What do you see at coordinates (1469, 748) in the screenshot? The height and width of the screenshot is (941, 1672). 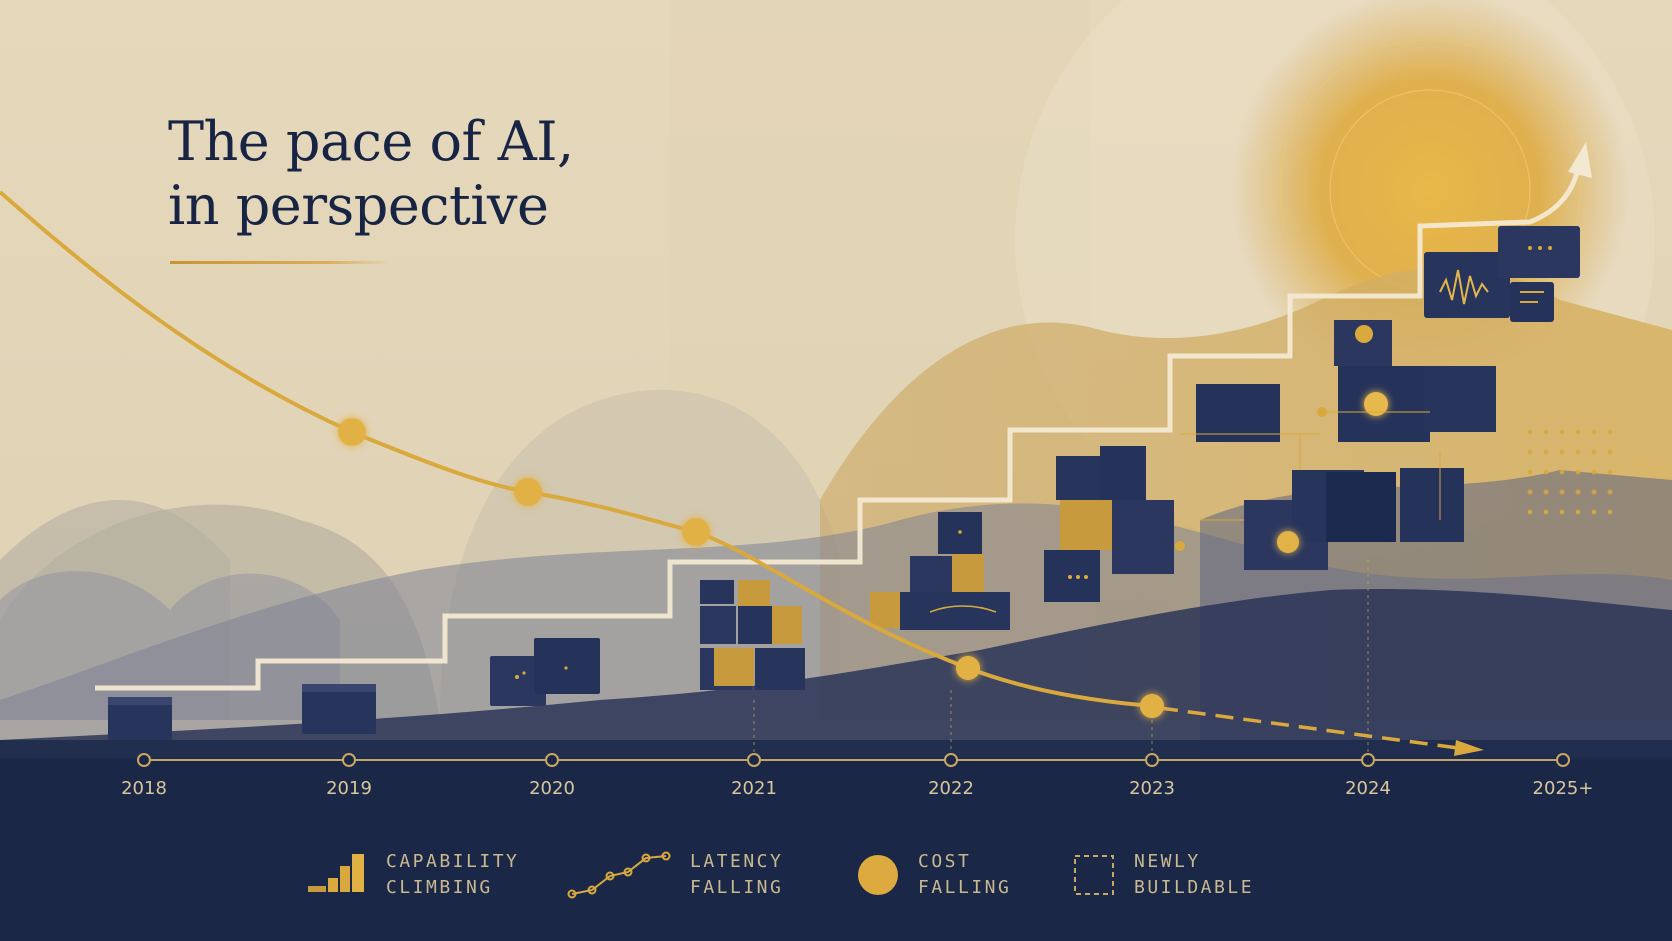 I see `arrow-right-icon` at bounding box center [1469, 748].